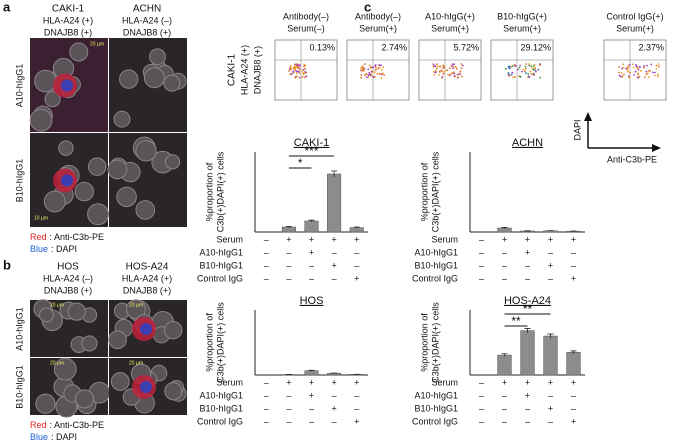 This screenshot has height=448, width=676. I want to click on legend-color: Red, so click(38, 425).